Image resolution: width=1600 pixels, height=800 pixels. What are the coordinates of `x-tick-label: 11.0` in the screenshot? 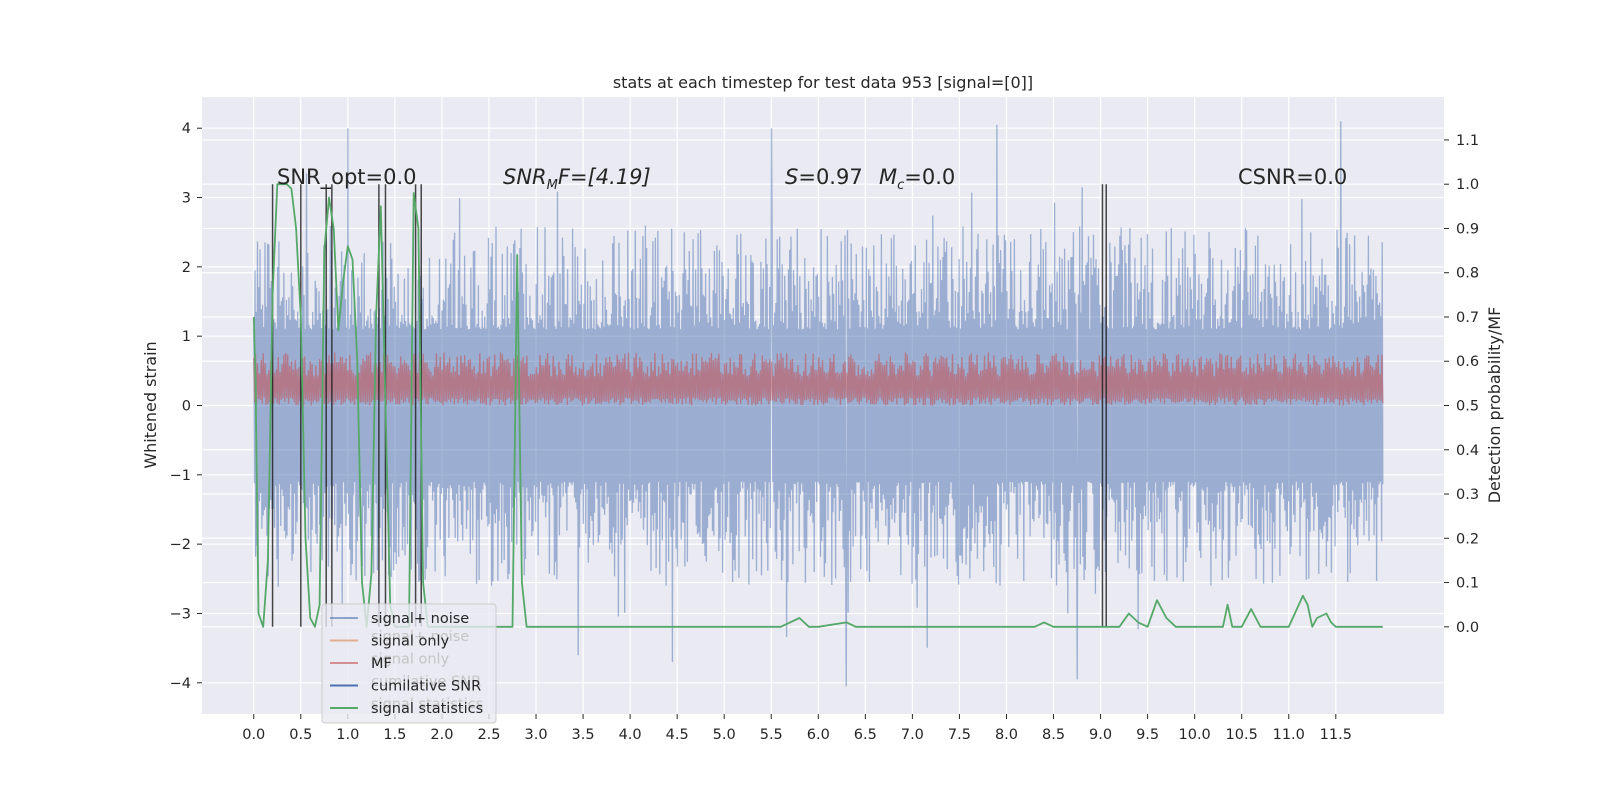 It's located at (1289, 735).